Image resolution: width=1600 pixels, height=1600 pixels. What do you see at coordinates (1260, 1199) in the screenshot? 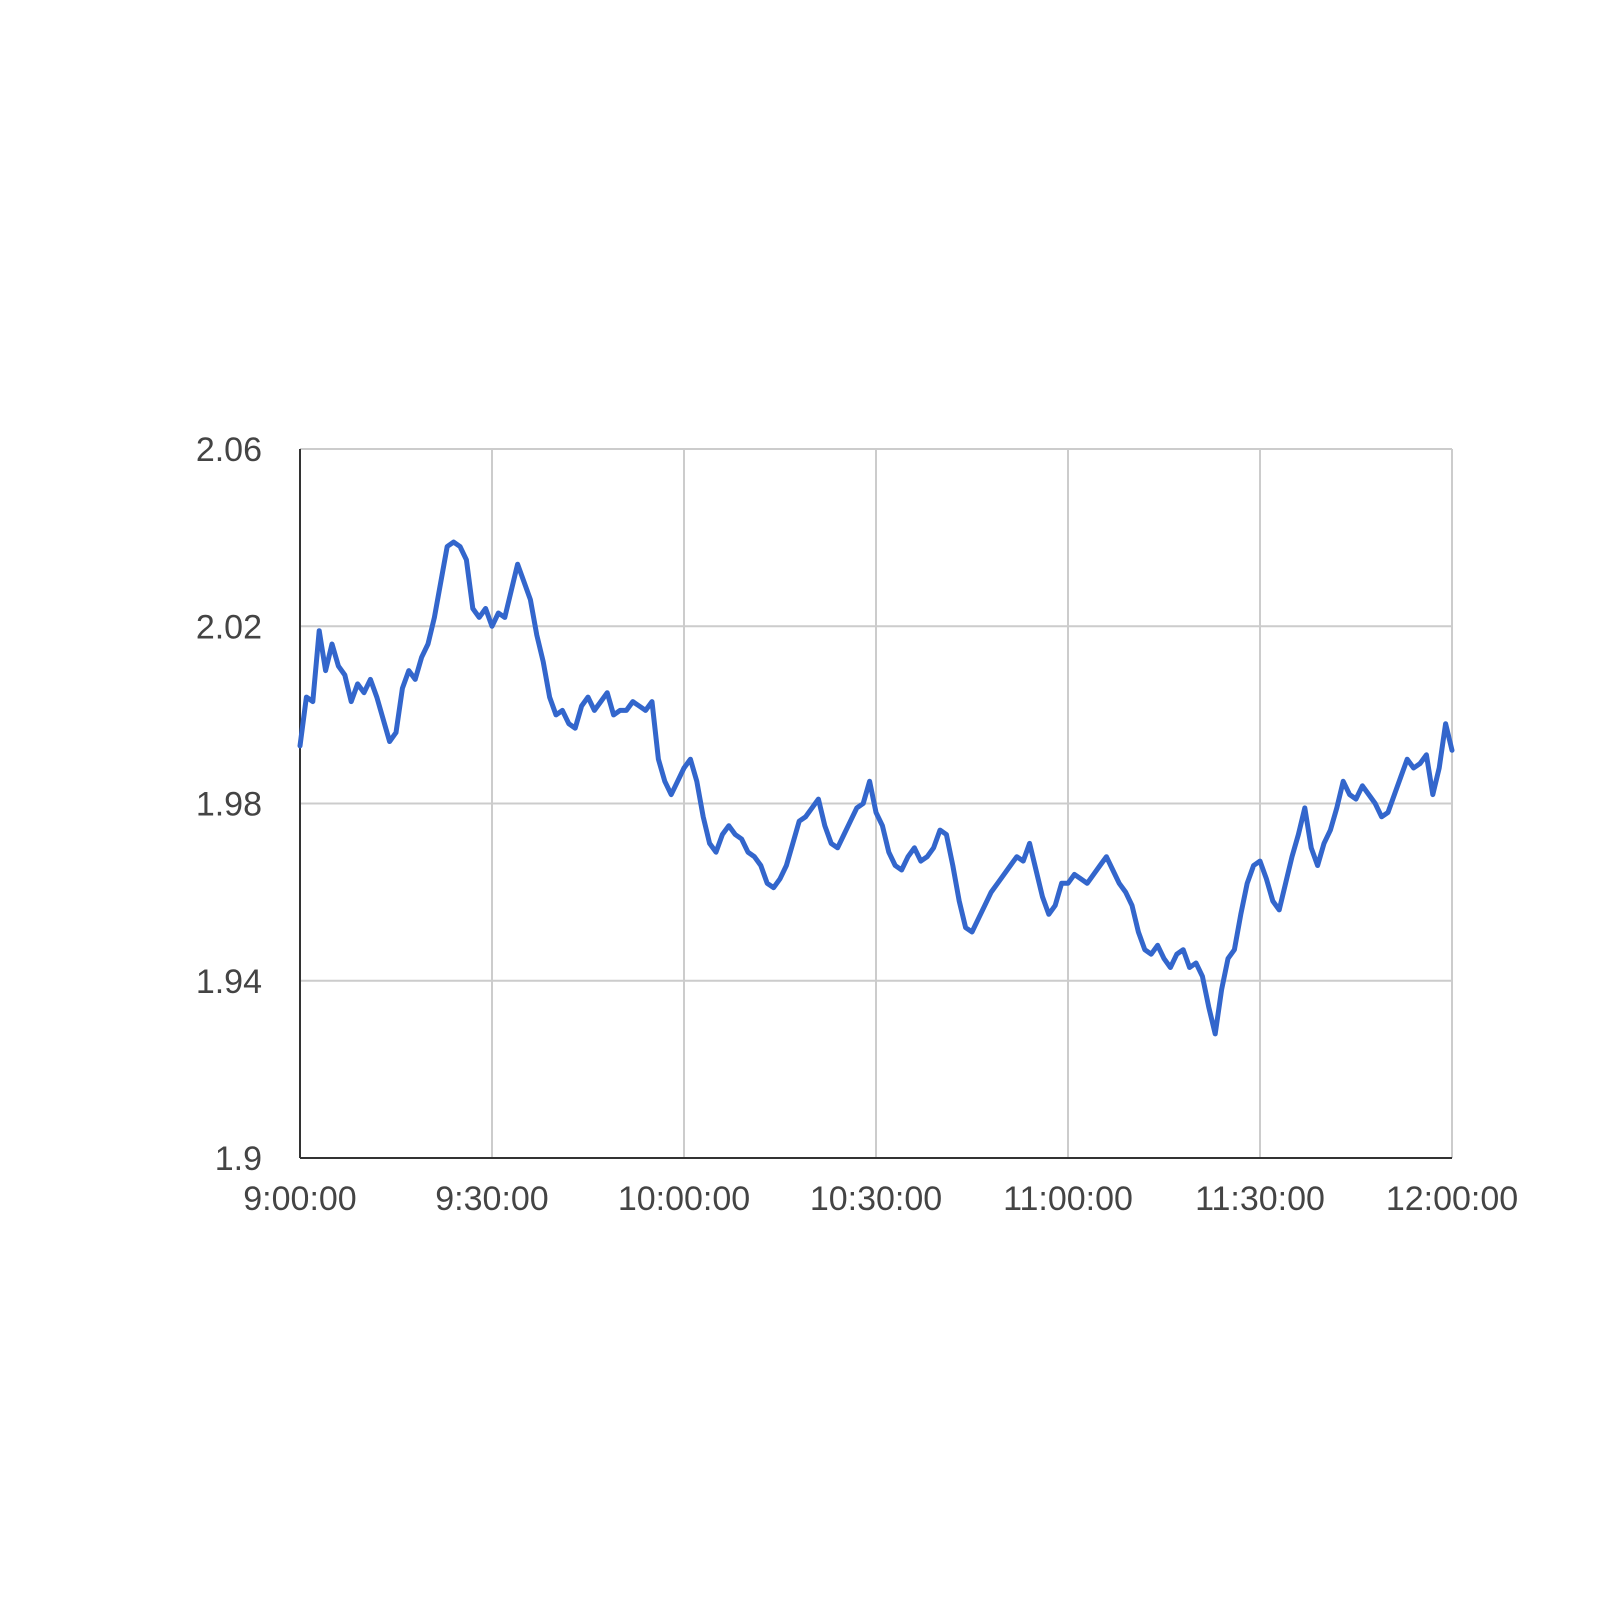
I see `x-tick-label: 11:30:00` at bounding box center [1260, 1199].